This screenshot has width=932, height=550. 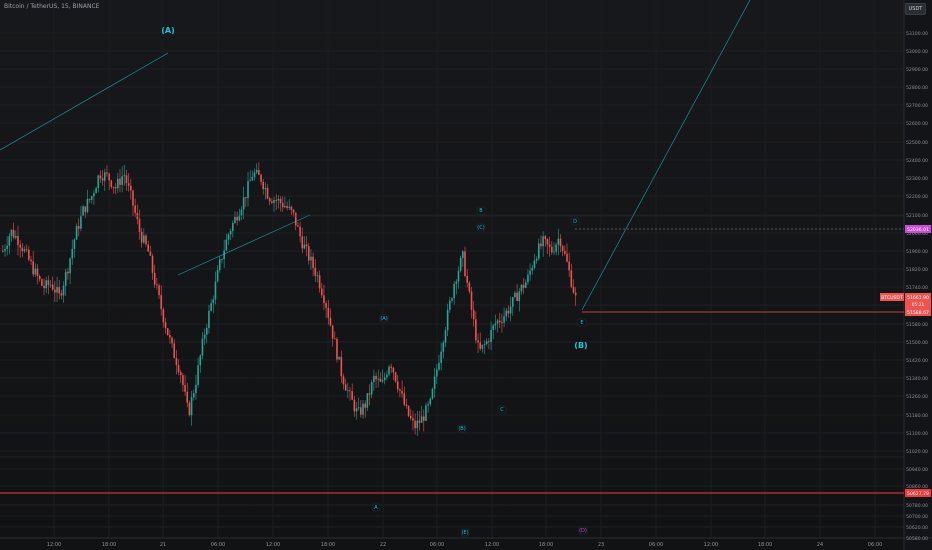 What do you see at coordinates (917, 143) in the screenshot?
I see `y-tick-label: 52500.00` at bounding box center [917, 143].